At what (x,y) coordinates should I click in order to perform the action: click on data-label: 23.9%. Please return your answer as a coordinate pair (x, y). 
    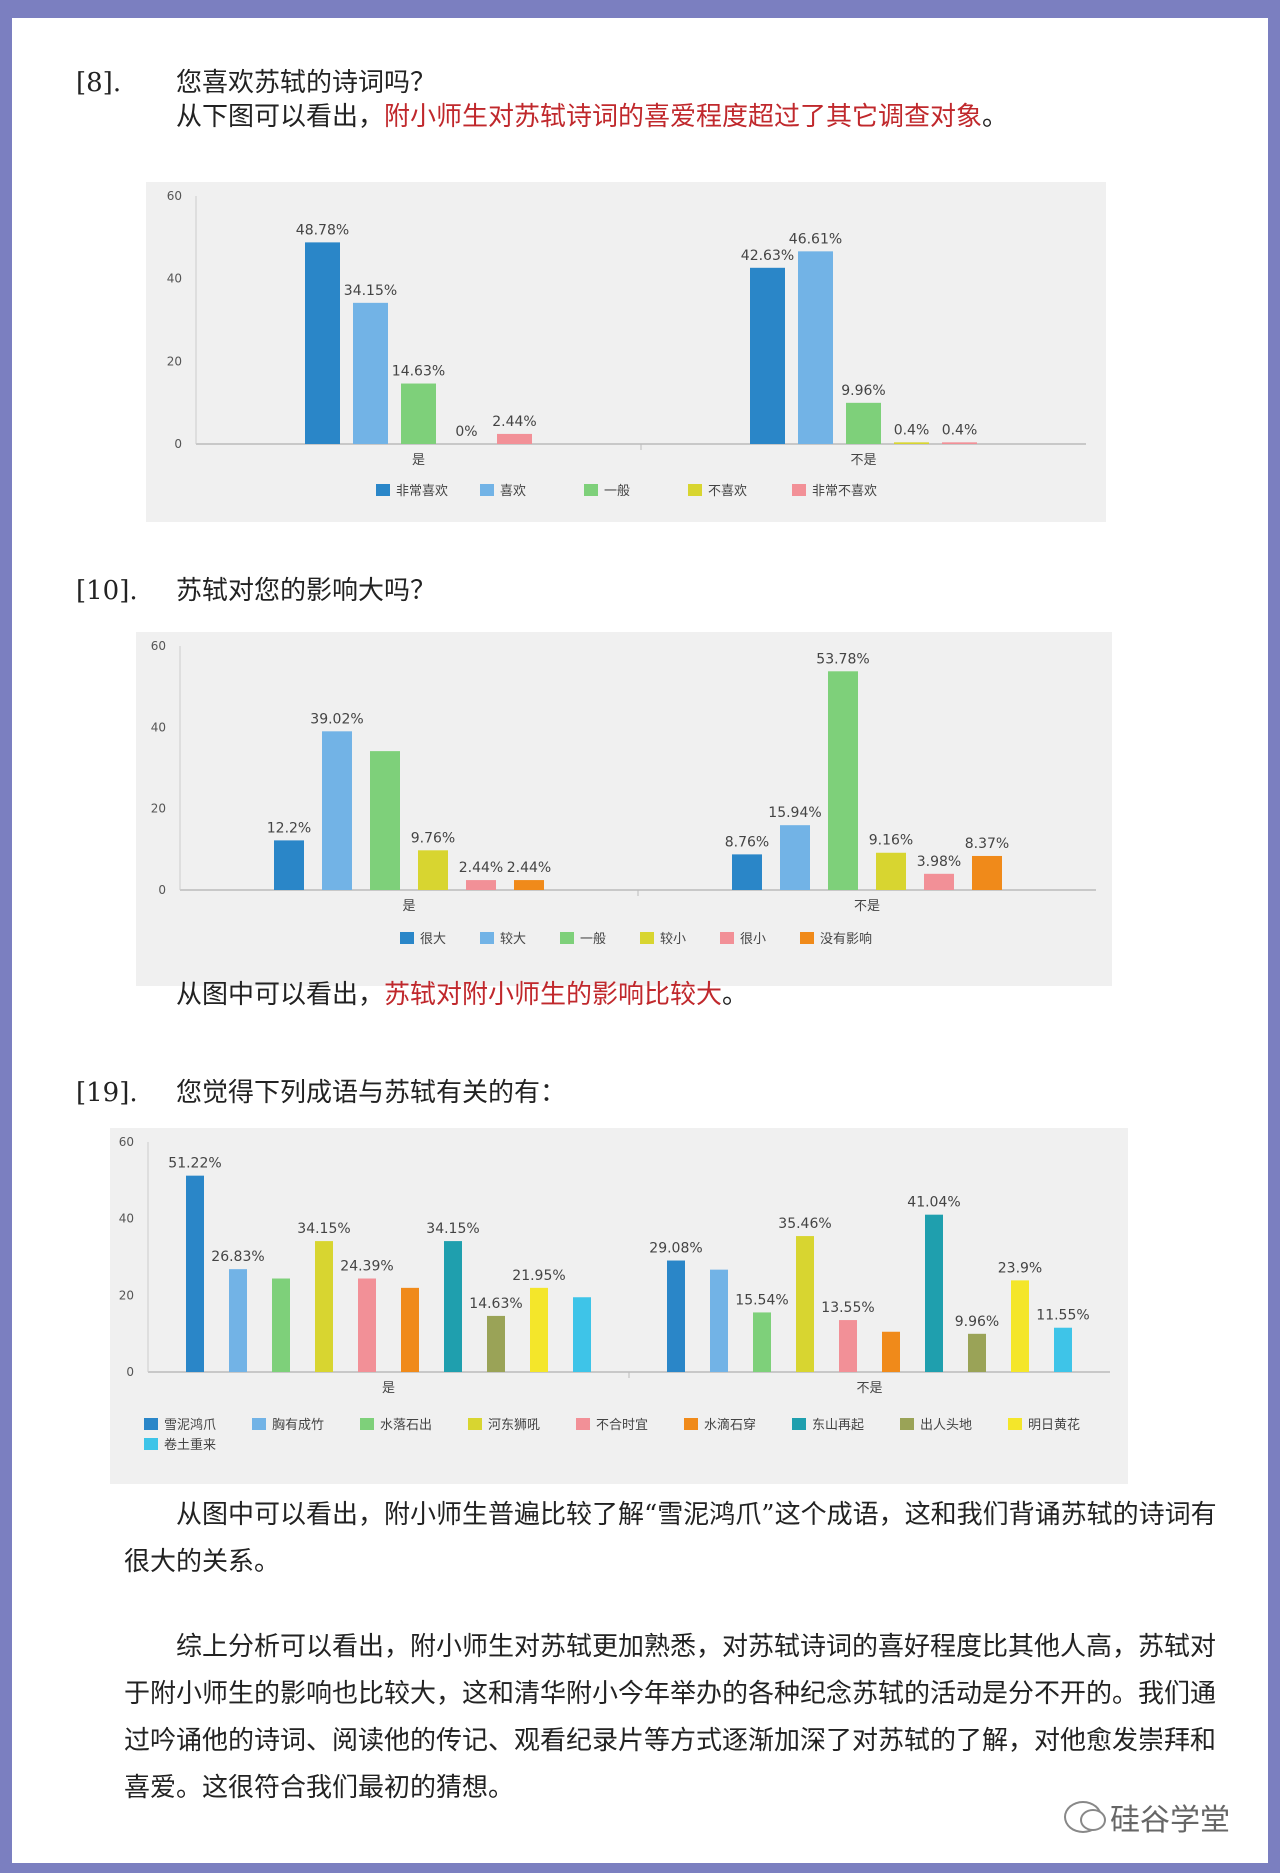
    Looking at the image, I should click on (1020, 1268).